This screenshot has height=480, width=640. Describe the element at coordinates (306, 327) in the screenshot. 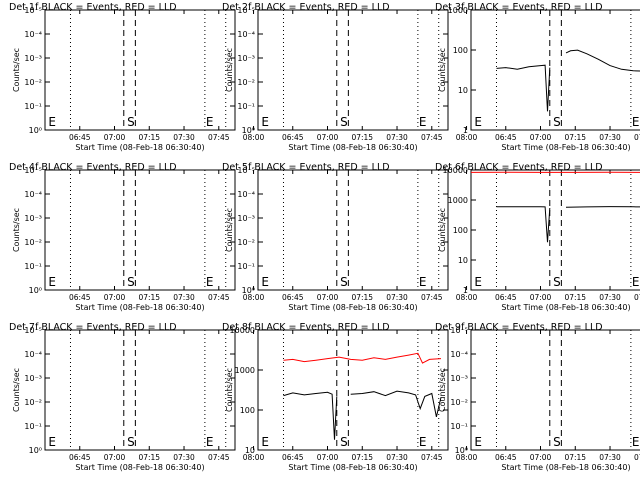

I see `chart-title: Det 8f BLACK = Events, RED = LLD` at that location.